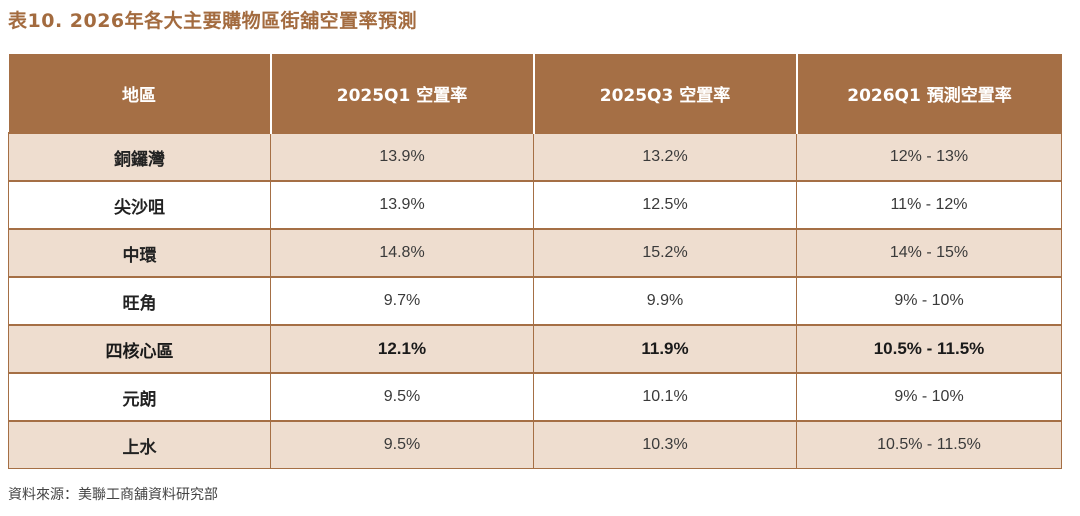 This screenshot has width=1080, height=516. I want to click on region-cell: 中環, so click(139, 253).